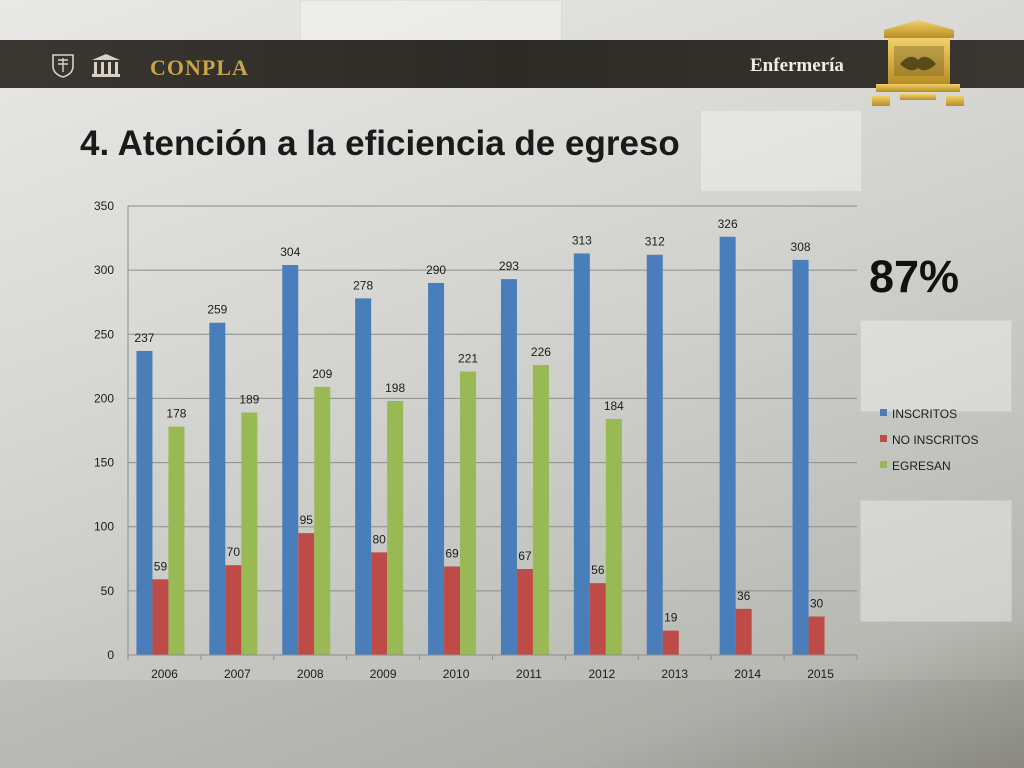 This screenshot has height=768, width=1024. I want to click on data-label: 290, so click(436, 270).